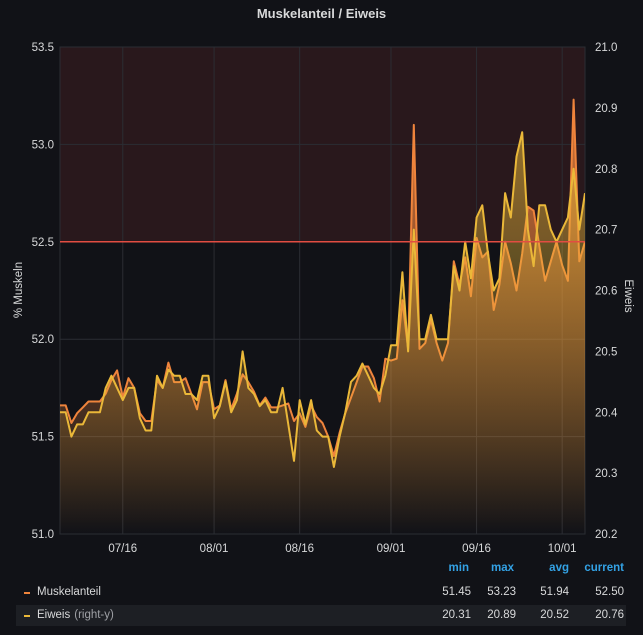  I want to click on y-tick-right: 20.6, so click(606, 292).